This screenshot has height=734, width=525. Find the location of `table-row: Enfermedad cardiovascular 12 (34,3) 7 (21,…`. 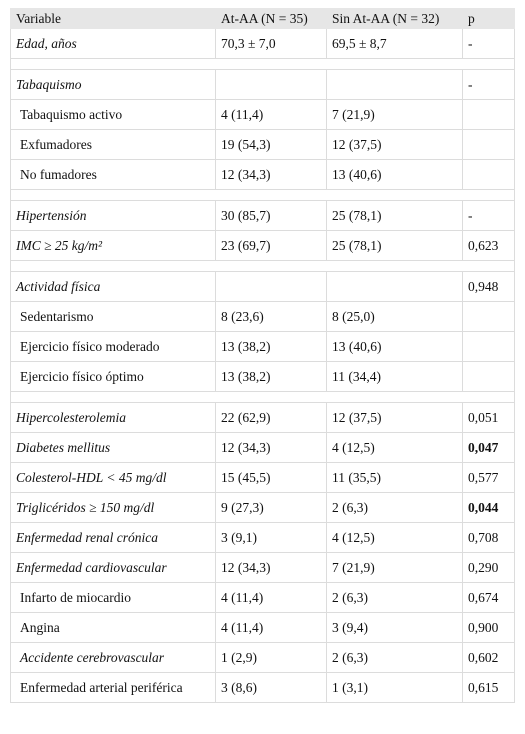

table-row: Enfermedad cardiovascular 12 (34,3) 7 (21,… is located at coordinates (262, 567).